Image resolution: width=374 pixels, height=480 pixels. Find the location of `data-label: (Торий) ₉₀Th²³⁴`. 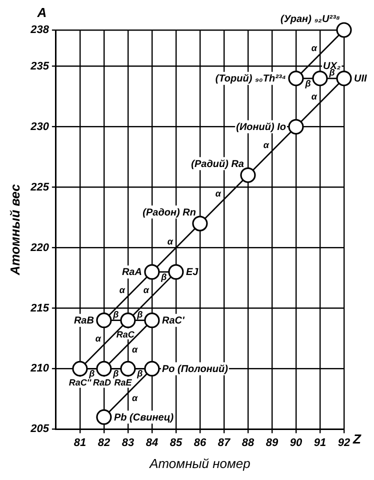

data-label: (Торий) ₉₀Th²³⁴ is located at coordinates (250, 79).